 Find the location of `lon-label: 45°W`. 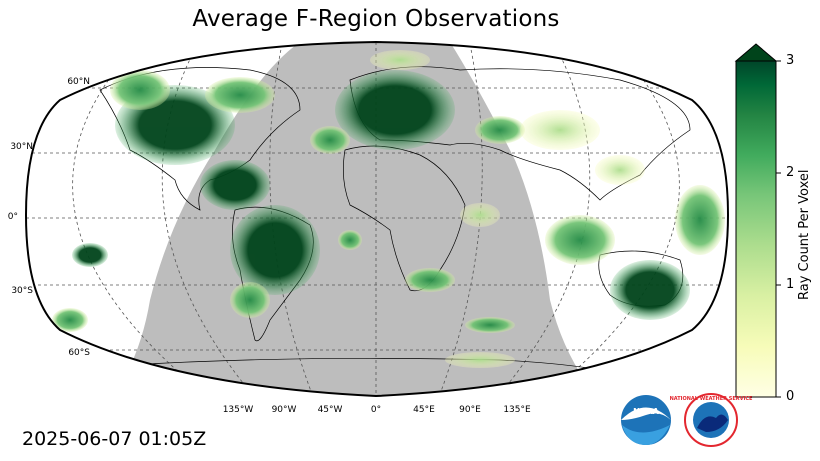

lon-label: 45°W is located at coordinates (330, 410).